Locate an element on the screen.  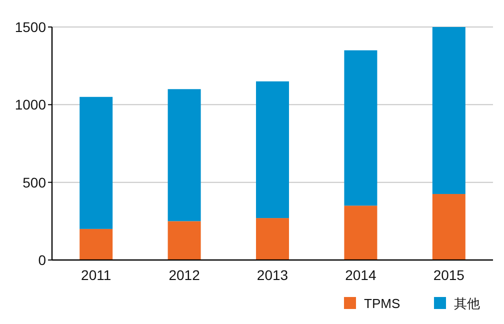
x-tick-label: 2015 is located at coordinates (449, 275).